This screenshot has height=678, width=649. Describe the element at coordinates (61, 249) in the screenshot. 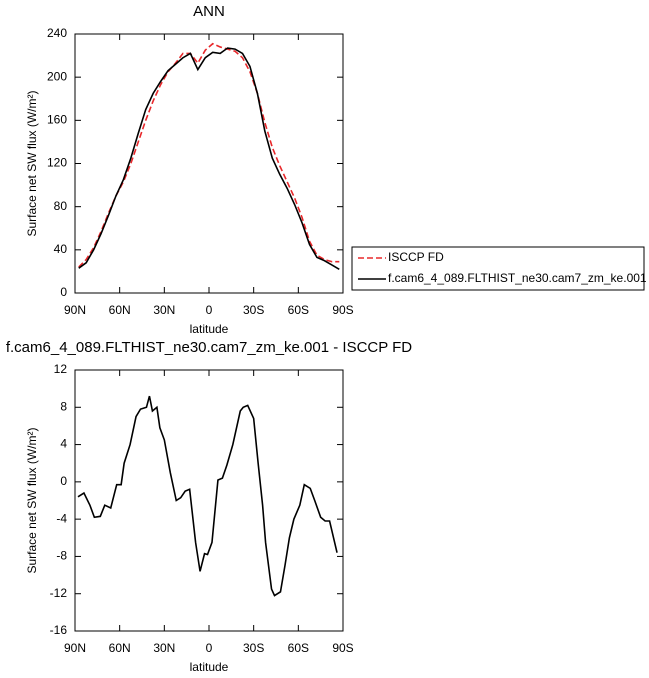

I see `y-tick-label: 40` at that location.